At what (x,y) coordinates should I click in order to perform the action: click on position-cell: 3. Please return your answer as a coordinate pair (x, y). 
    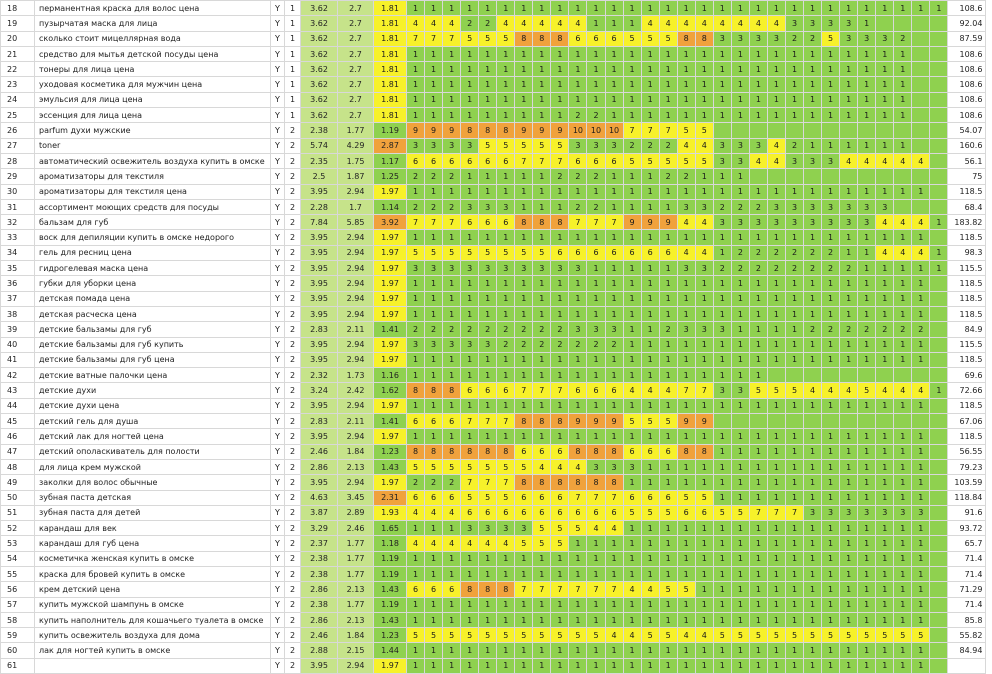
    Looking at the image, I should click on (686, 207).